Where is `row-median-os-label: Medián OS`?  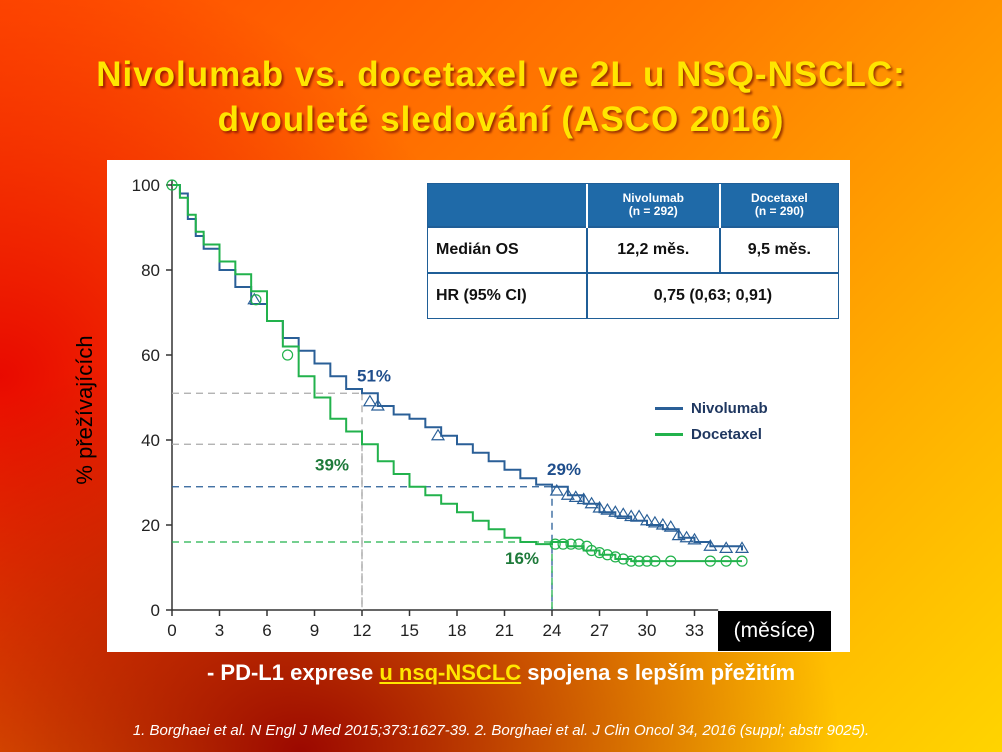
row-median-os-label: Medián OS is located at coordinates (508, 249).